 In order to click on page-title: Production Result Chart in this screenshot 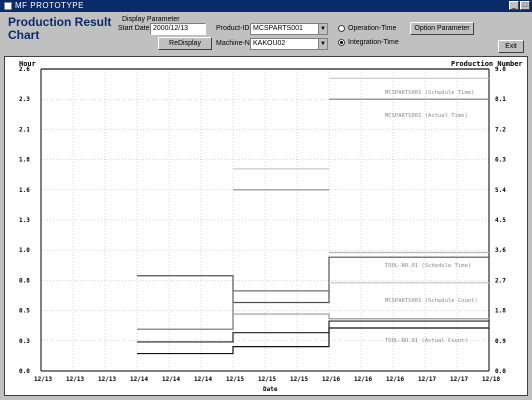, I will do `click(60, 28)`.